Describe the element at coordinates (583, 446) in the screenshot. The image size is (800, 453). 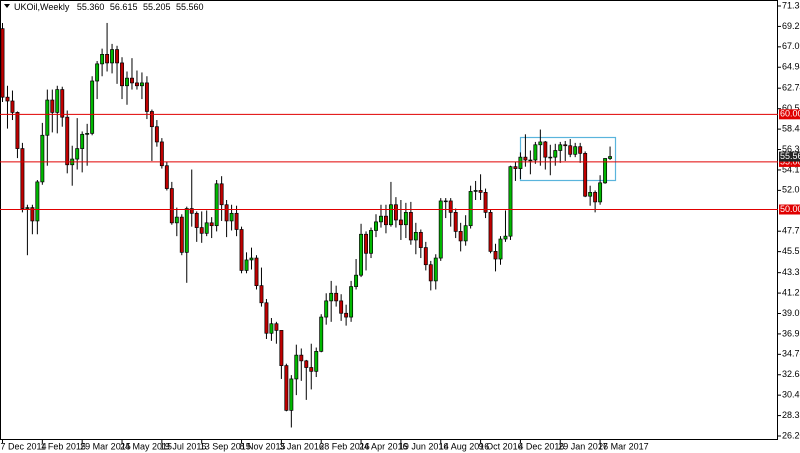
I see `x-tick-label: 29 Jan 2017` at that location.